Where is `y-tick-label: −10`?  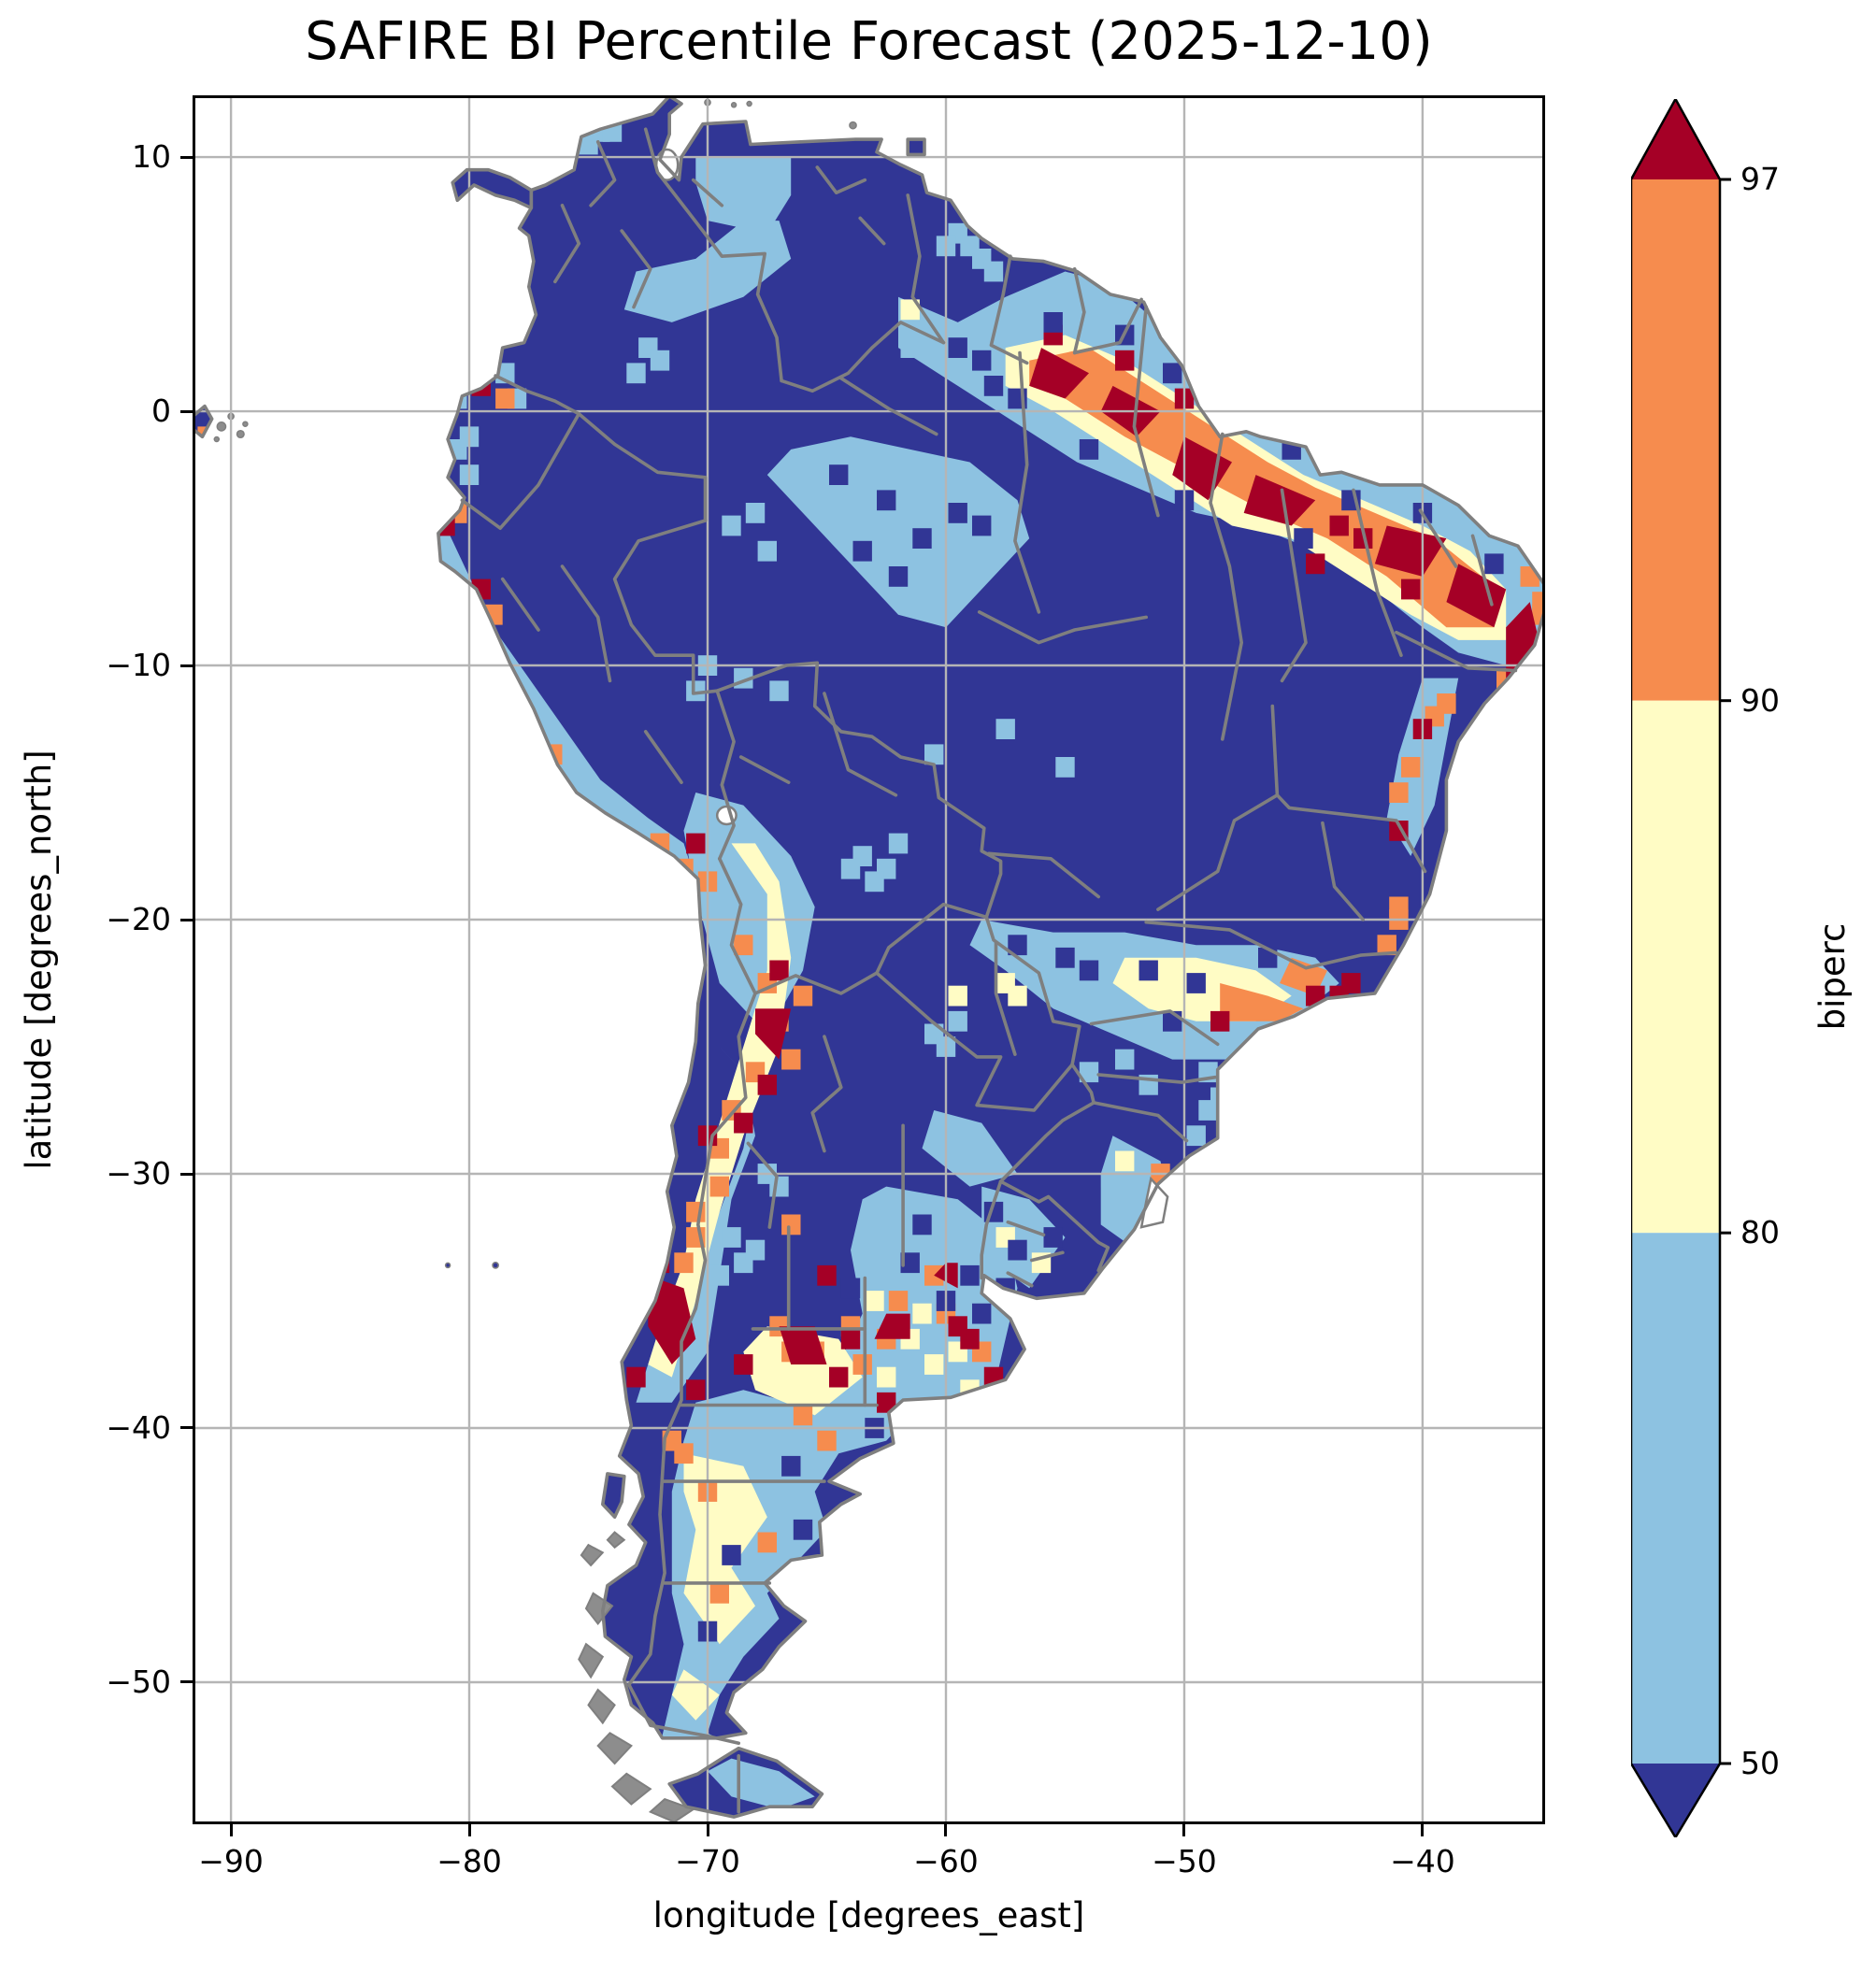 y-tick-label: −10 is located at coordinates (139, 665).